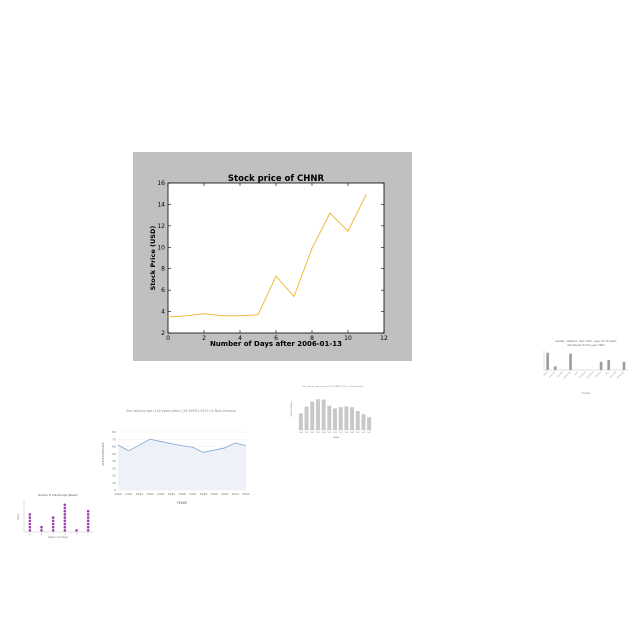 The height and width of the screenshot is (640, 640). I want to click on x-tick-label: Brazil, so click(546, 373).